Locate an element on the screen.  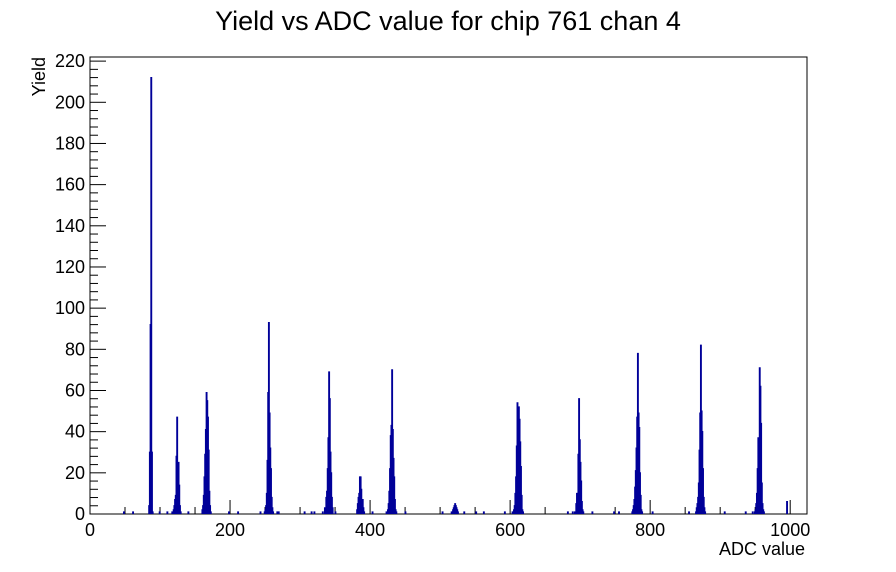
y-tick-label: 20 is located at coordinates (75, 473).